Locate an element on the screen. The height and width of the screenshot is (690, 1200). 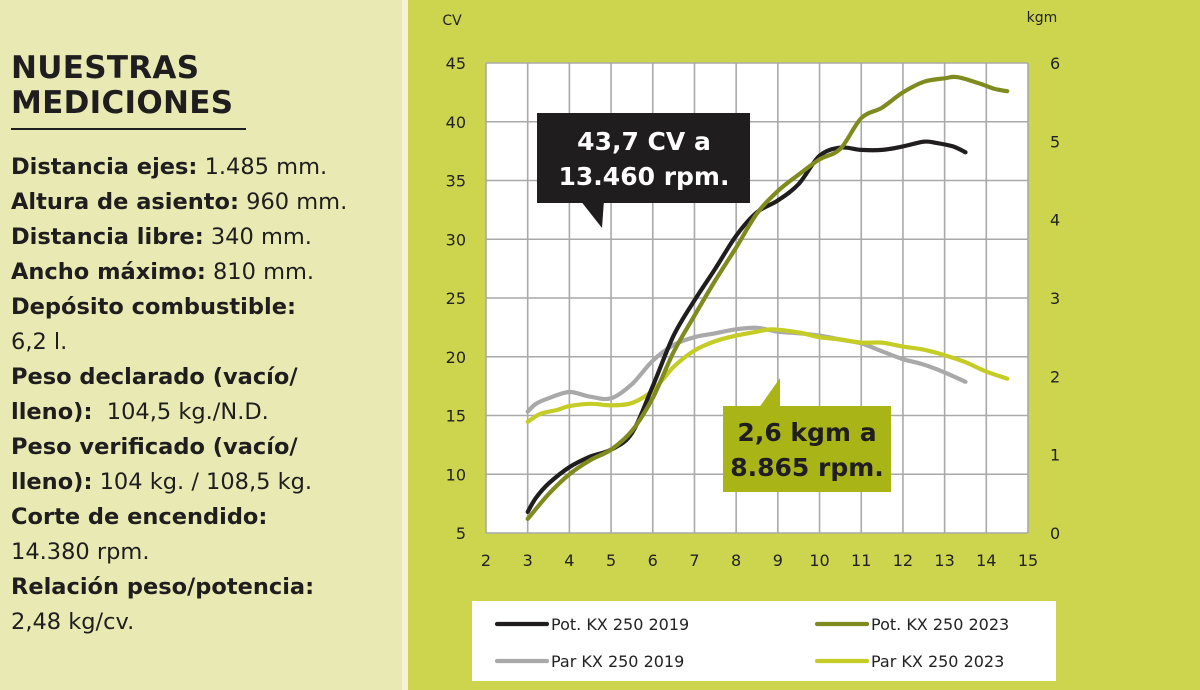
spec-line: Depósito combustible: is located at coordinates (207, 307).